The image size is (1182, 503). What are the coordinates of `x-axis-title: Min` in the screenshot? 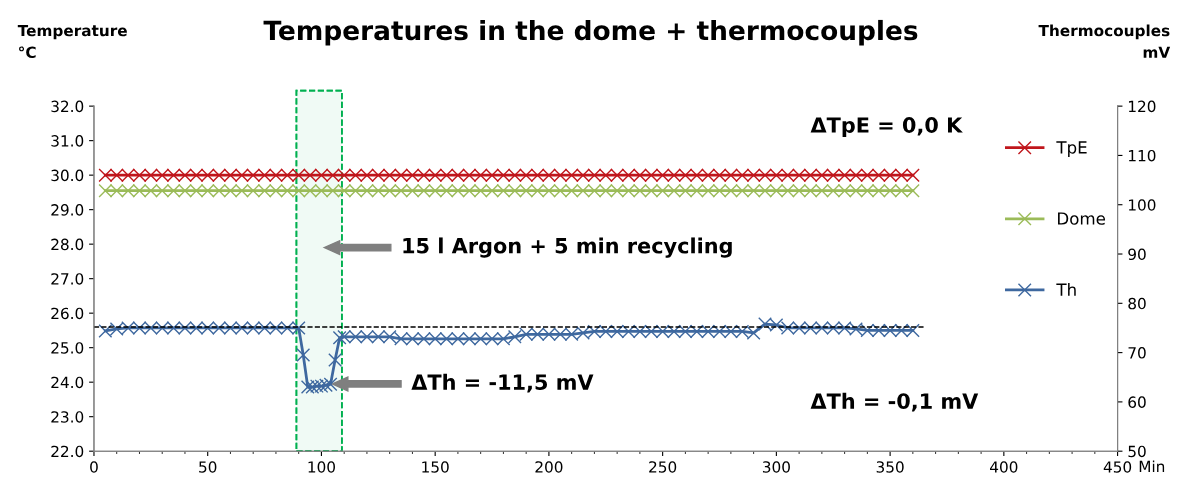 It's located at (1152, 466).